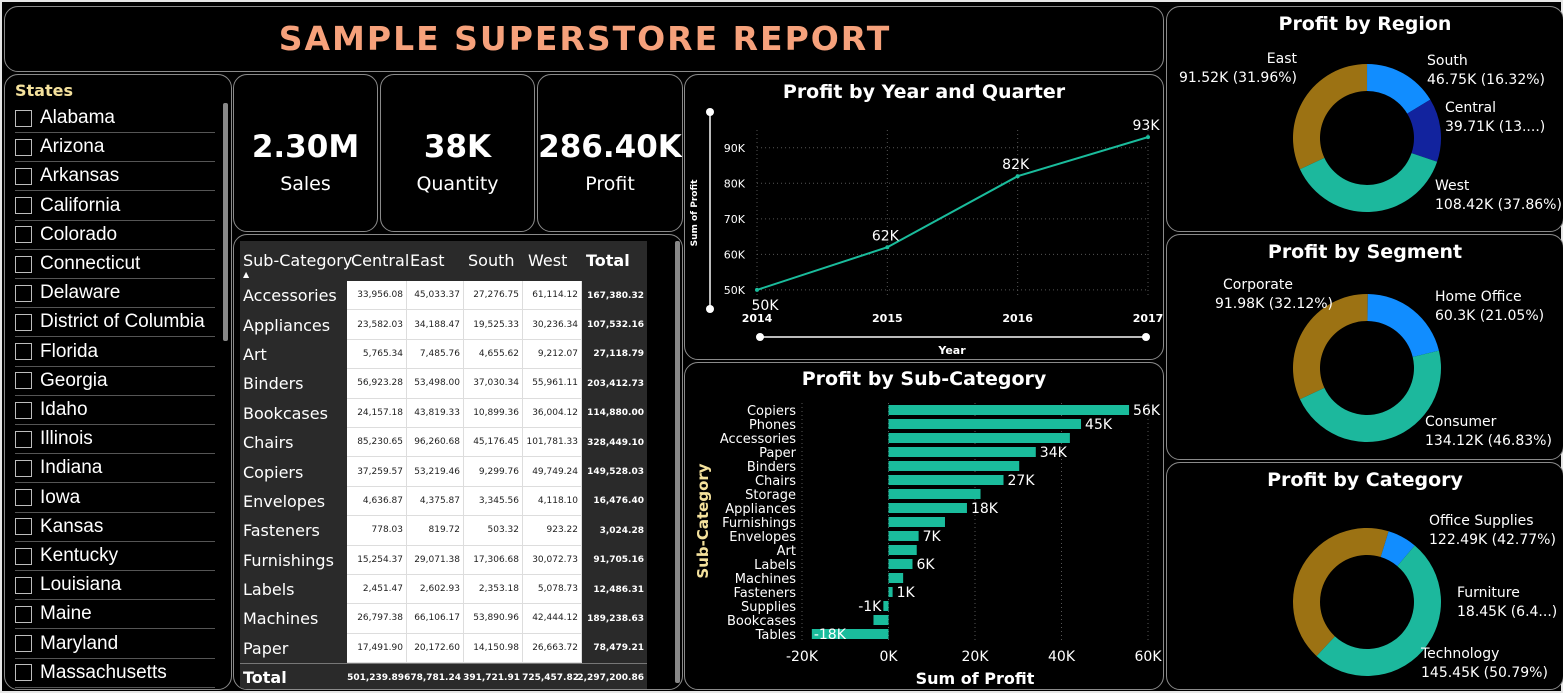 Image resolution: width=1563 pixels, height=693 pixels. Describe the element at coordinates (67, 206) in the screenshot. I see `state-item-california: California` at that location.